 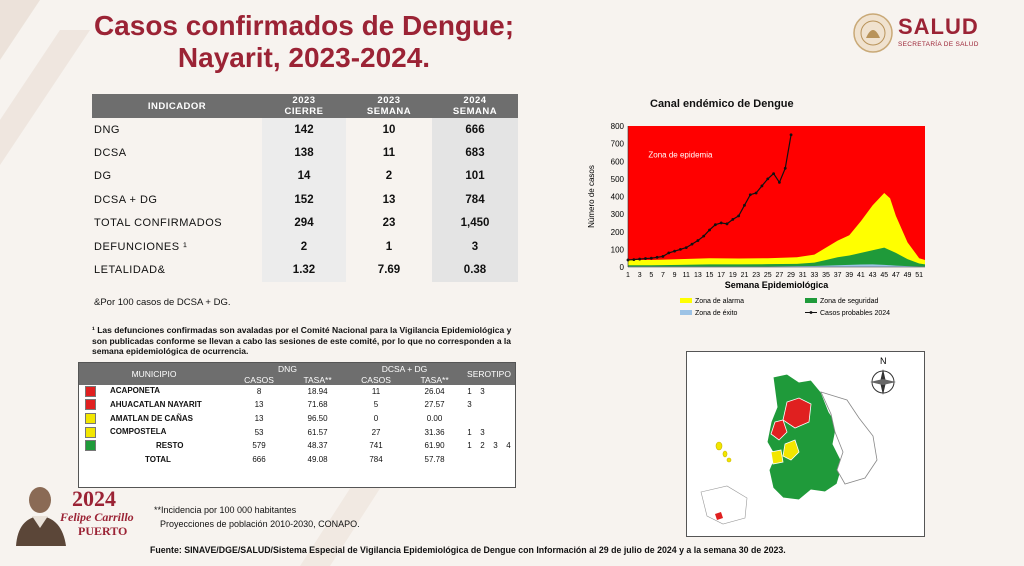 What do you see at coordinates (259, 459) in the screenshot?
I see `municipio-dng-casos: 666` at bounding box center [259, 459].